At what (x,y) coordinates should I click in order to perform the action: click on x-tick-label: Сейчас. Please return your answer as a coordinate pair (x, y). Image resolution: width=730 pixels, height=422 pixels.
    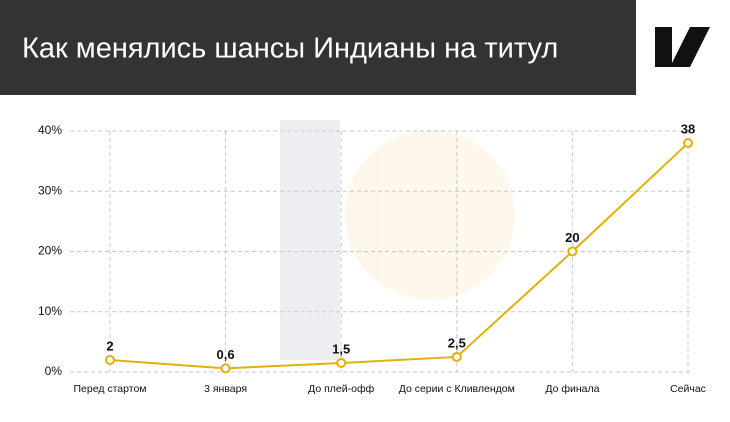
    Looking at the image, I should click on (688, 389).